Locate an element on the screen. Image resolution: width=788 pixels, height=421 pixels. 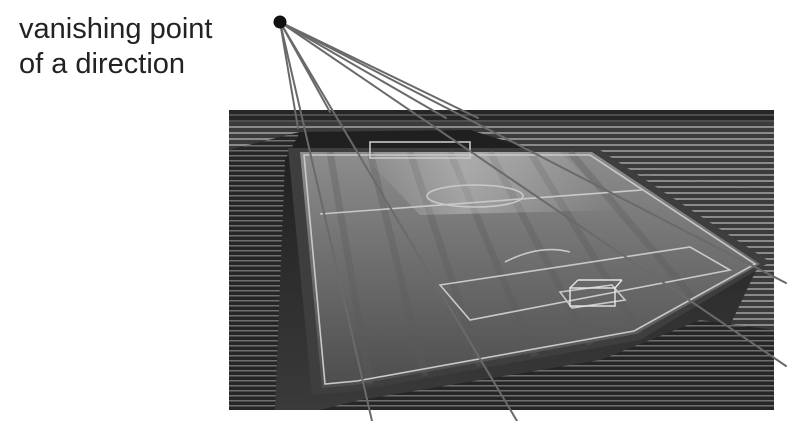
goal is located at coordinates (596, 293).